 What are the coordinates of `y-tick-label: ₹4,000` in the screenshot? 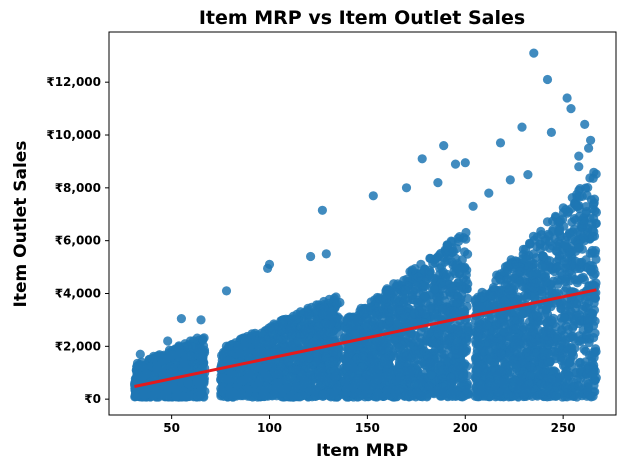 It's located at (78, 293).